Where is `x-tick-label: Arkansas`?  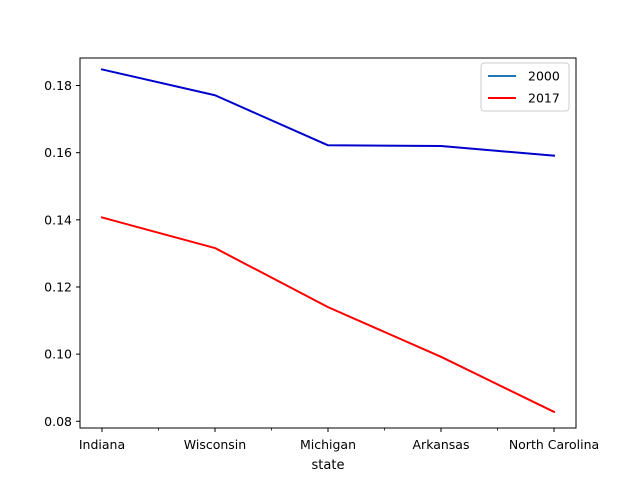 x-tick-label: Arkansas is located at coordinates (441, 444).